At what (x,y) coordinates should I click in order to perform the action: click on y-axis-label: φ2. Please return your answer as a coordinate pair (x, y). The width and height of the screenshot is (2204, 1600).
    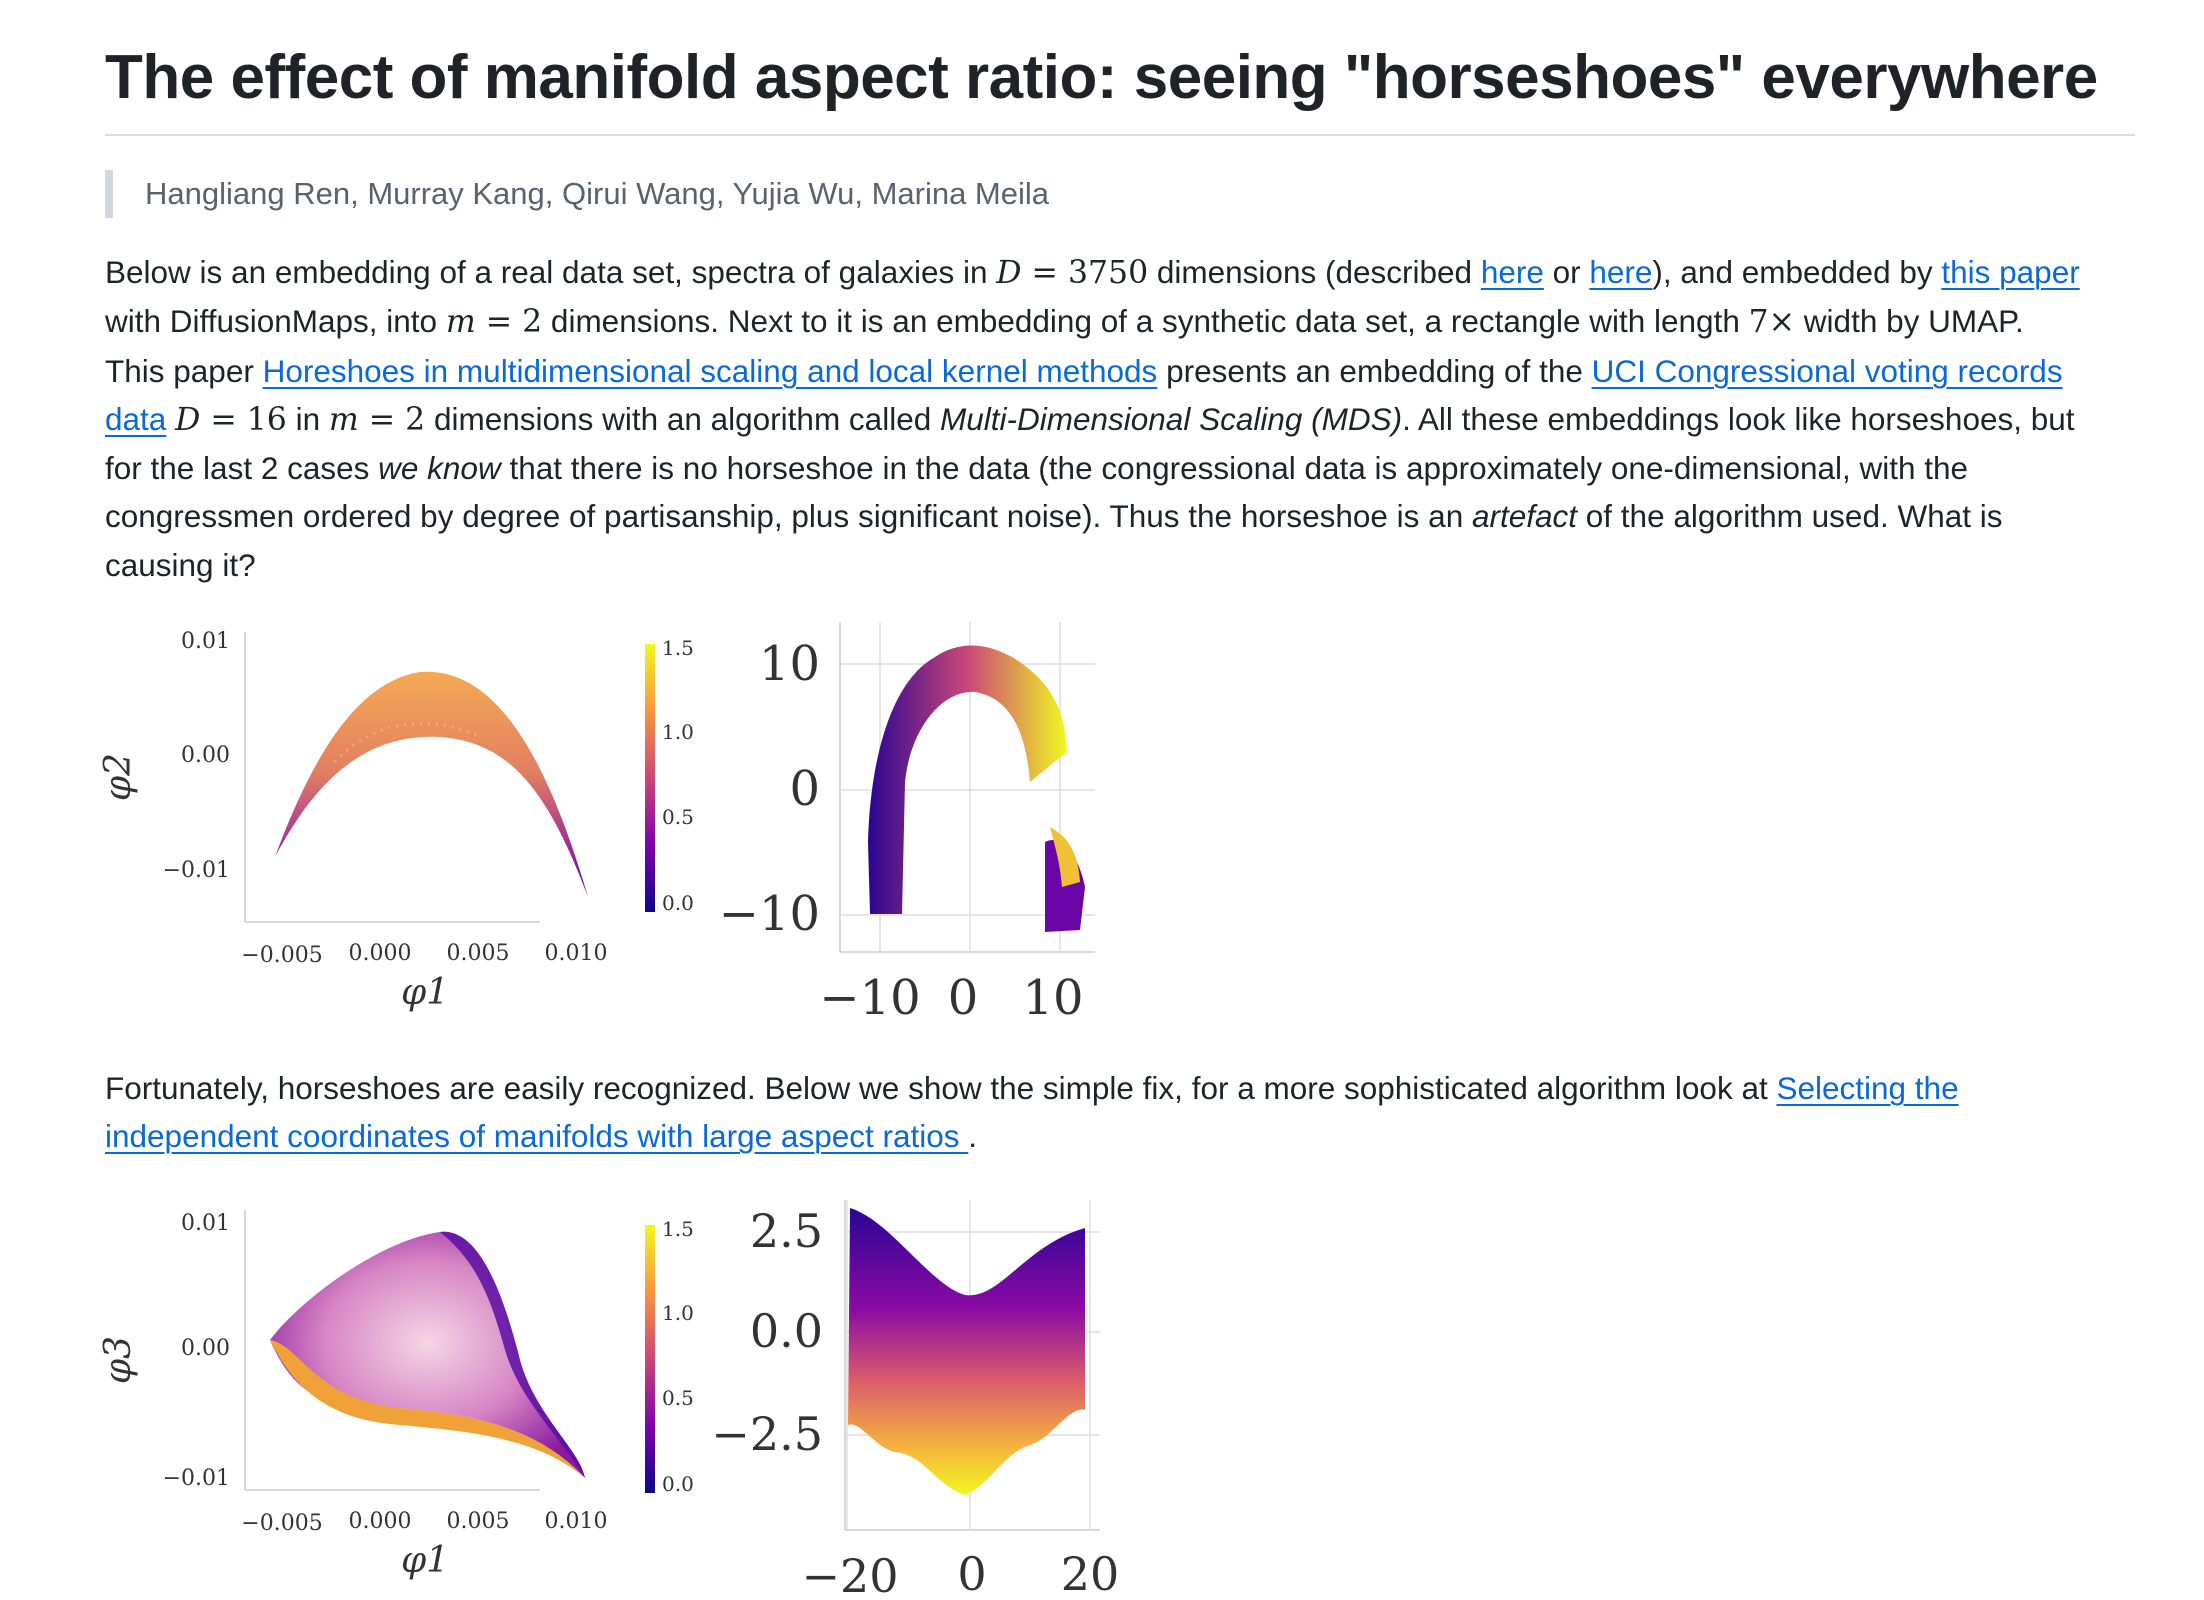
    Looking at the image, I should click on (119, 777).